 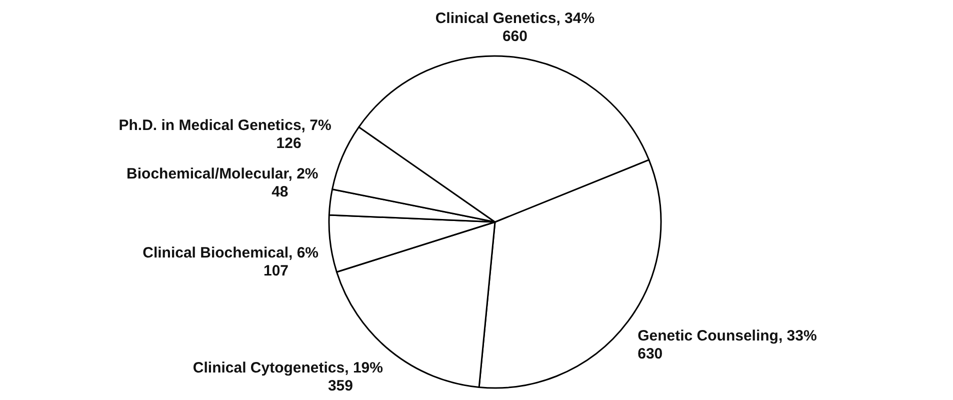 I want to click on data-label: 126, so click(x=289, y=143).